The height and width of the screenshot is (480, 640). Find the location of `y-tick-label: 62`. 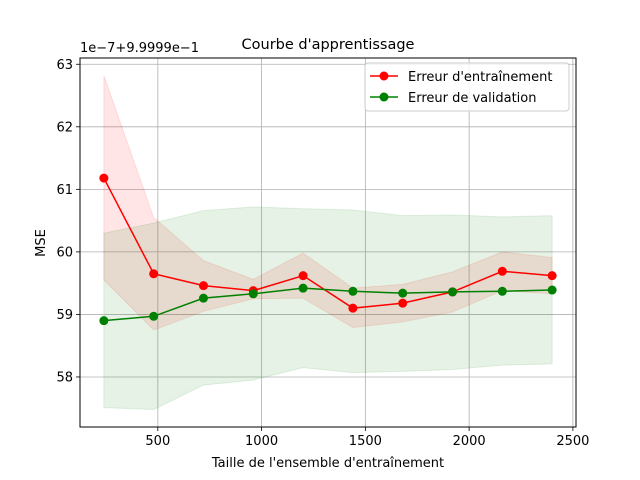

y-tick-label: 62 is located at coordinates (64, 127).